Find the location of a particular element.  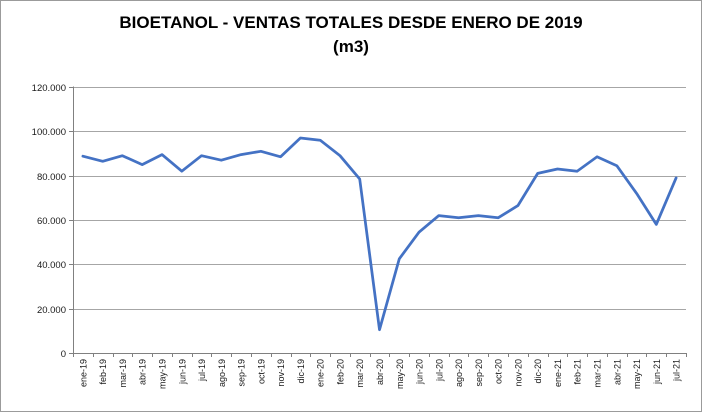

x-tick-label: abr-20 is located at coordinates (380, 372).